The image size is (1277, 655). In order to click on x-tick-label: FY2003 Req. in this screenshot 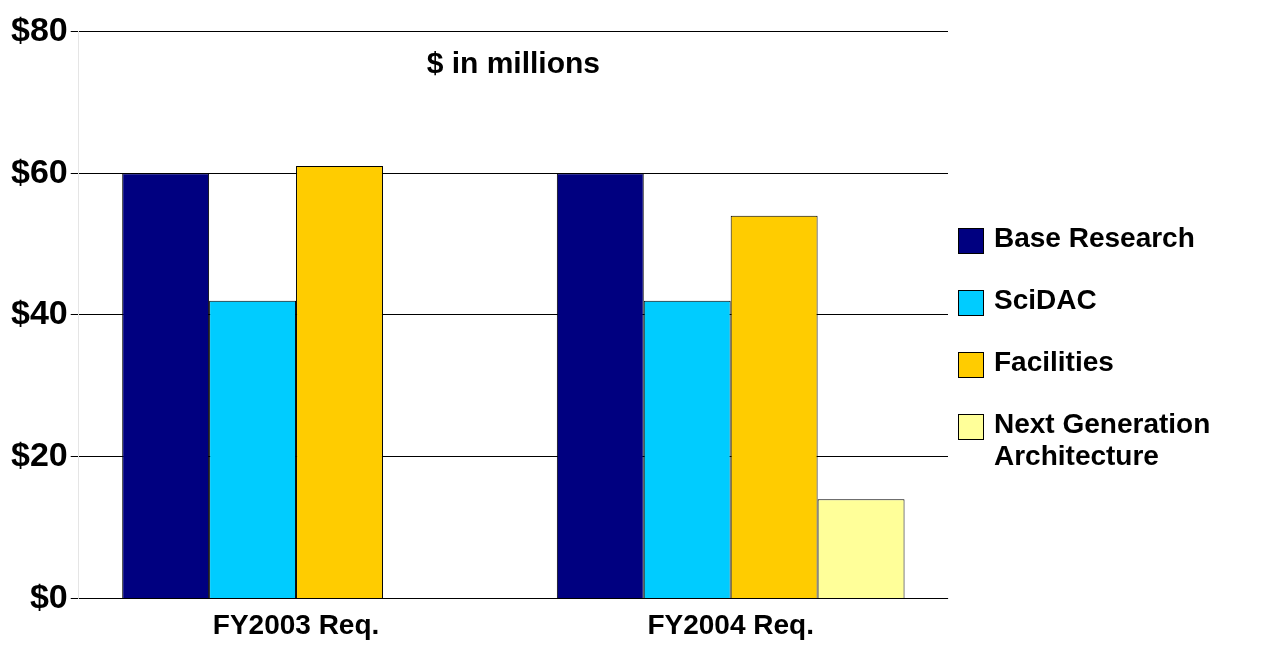, I will do `click(296, 624)`.